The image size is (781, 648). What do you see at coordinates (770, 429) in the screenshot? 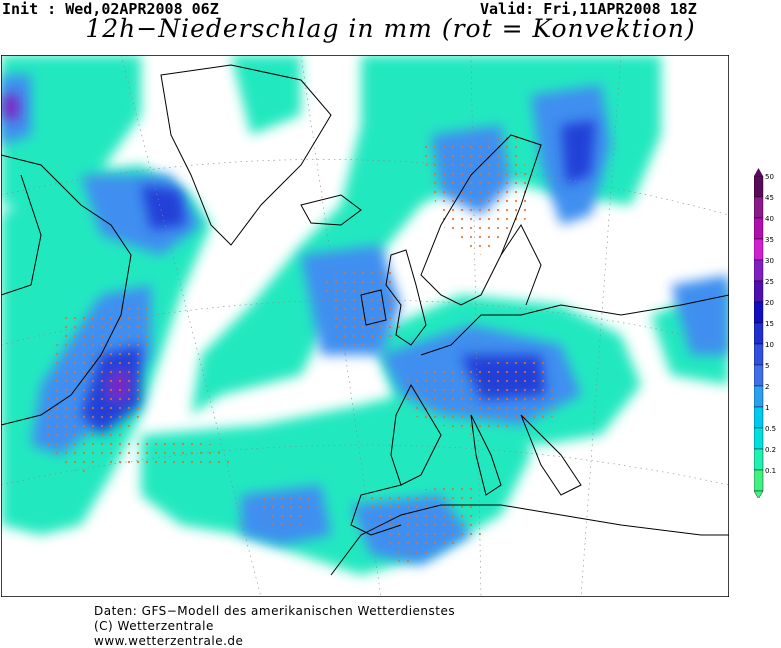
I see `legend-label: 0.5` at bounding box center [770, 429].